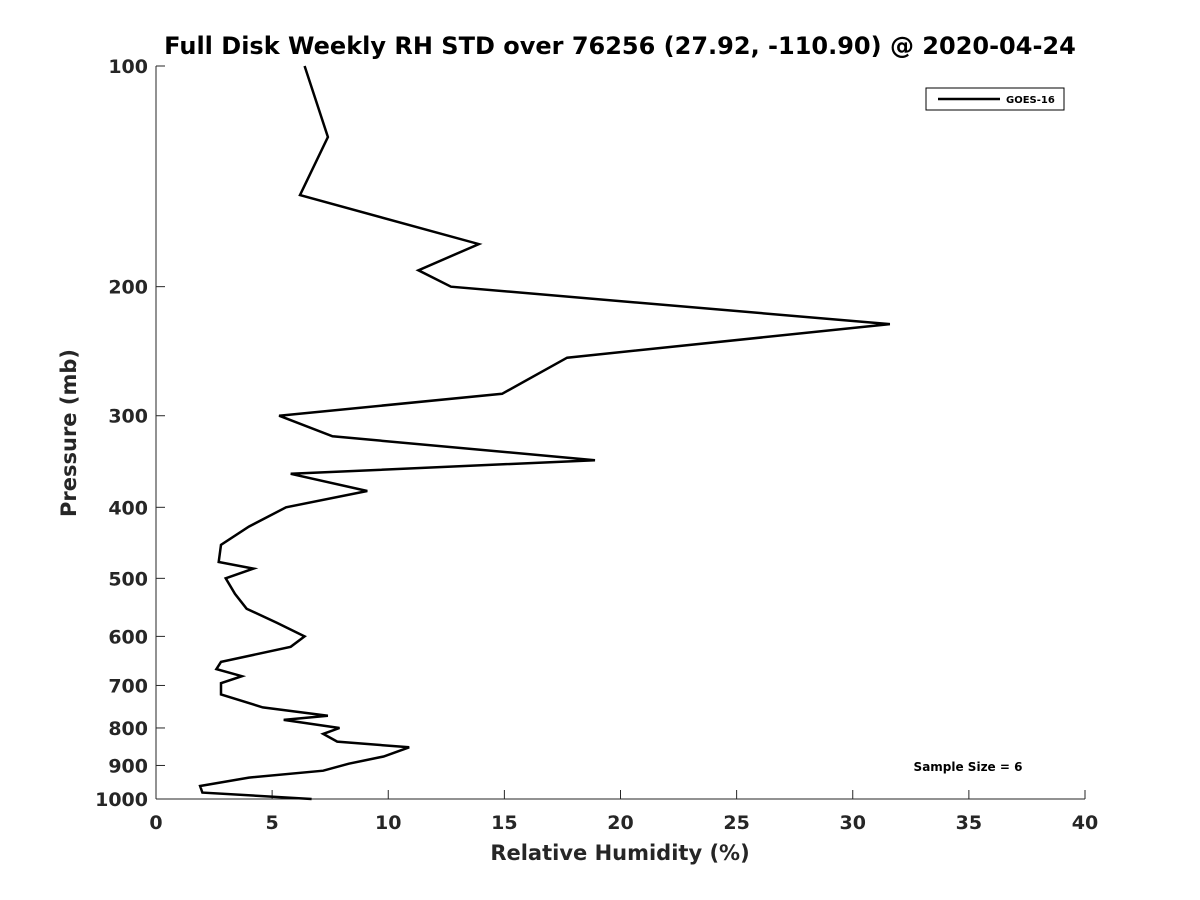 This screenshot has width=1200, height=900. What do you see at coordinates (128, 686) in the screenshot?
I see `y-tick-label: 700` at bounding box center [128, 686].